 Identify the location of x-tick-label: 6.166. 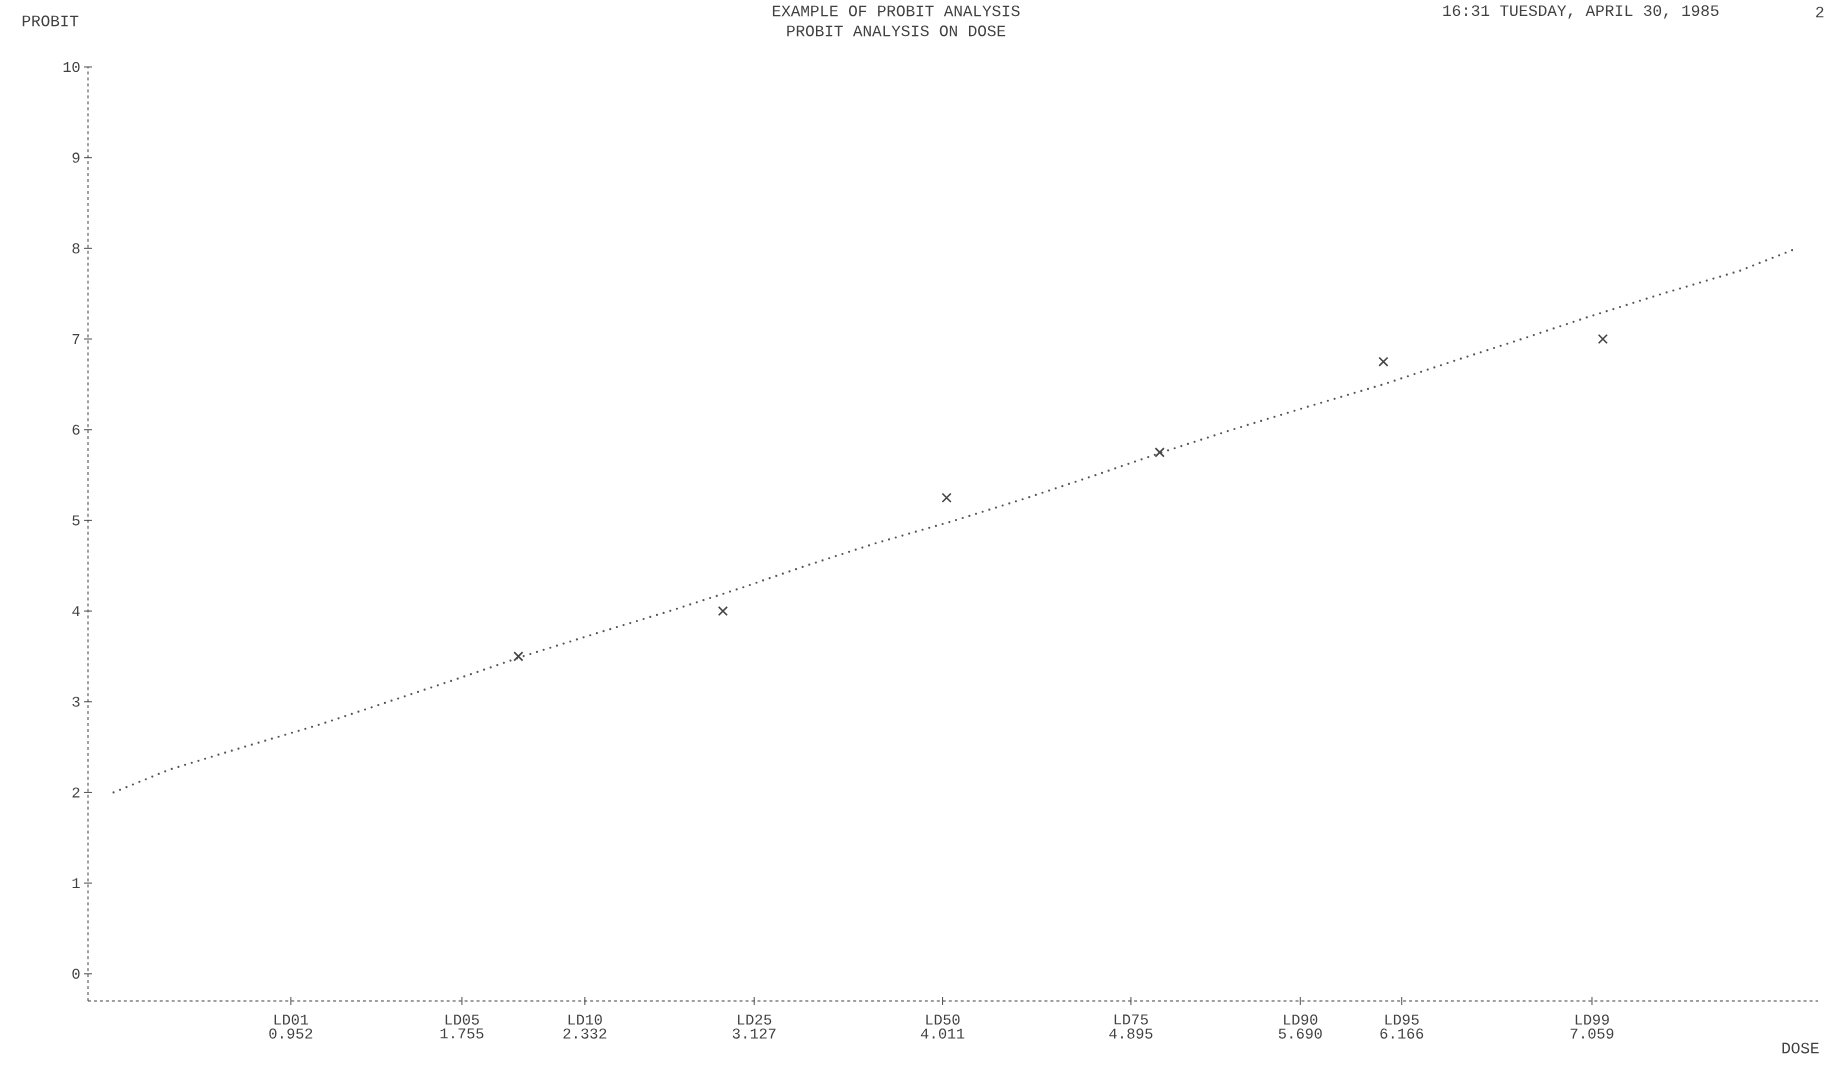
(1402, 1033).